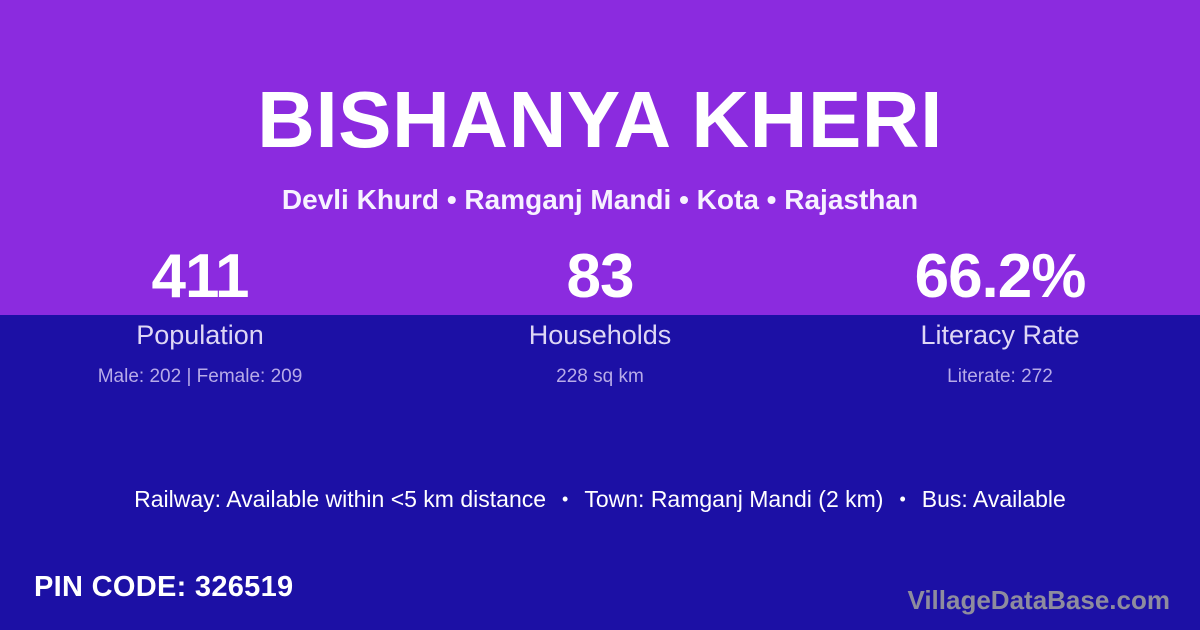 The width and height of the screenshot is (1200, 630). What do you see at coordinates (600, 335) in the screenshot?
I see `households-label: Households` at bounding box center [600, 335].